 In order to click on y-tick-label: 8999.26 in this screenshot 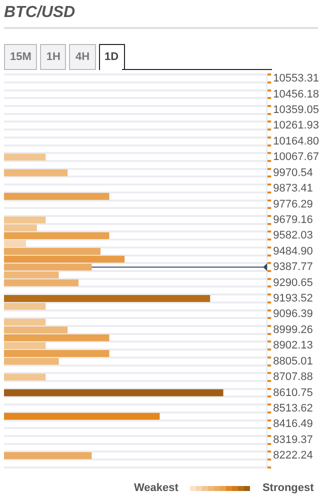, I will do `click(293, 330)`.